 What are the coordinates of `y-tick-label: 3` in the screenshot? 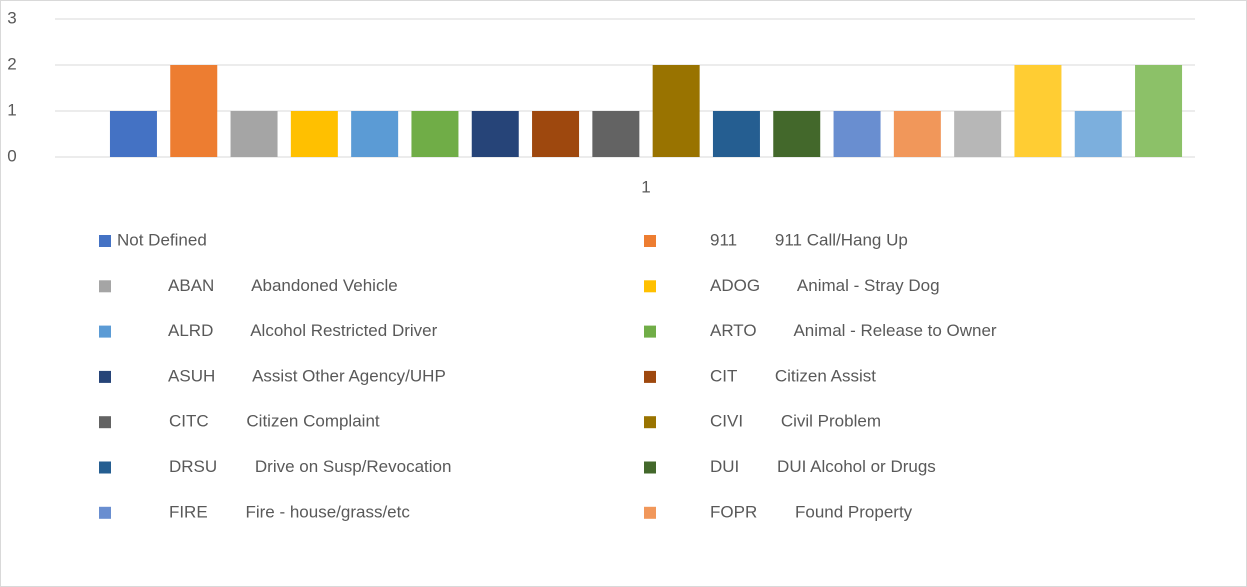 It's located at (11, 17).